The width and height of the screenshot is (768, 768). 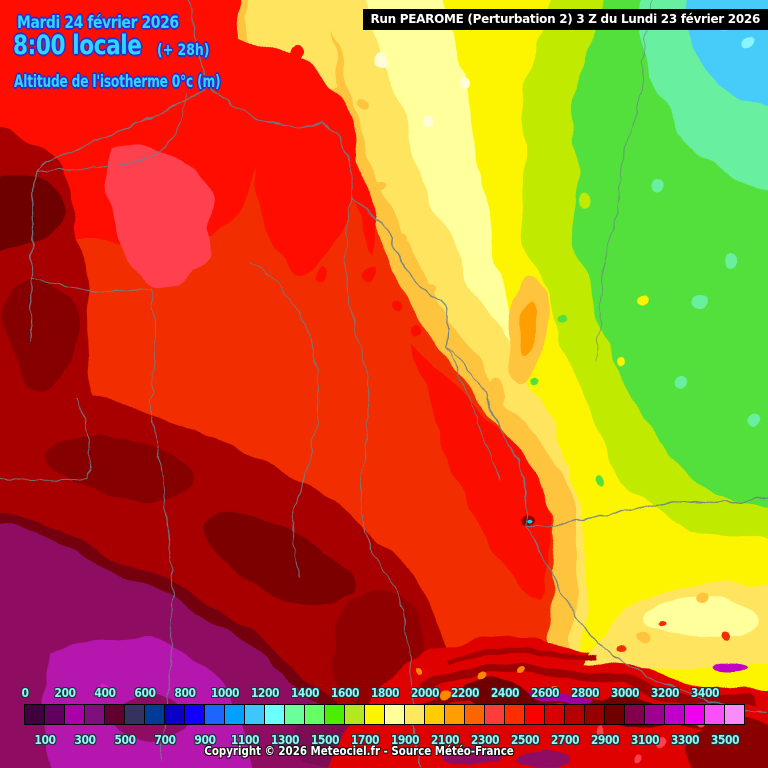 I want to click on legend-label: 1900, so click(x=405, y=740).